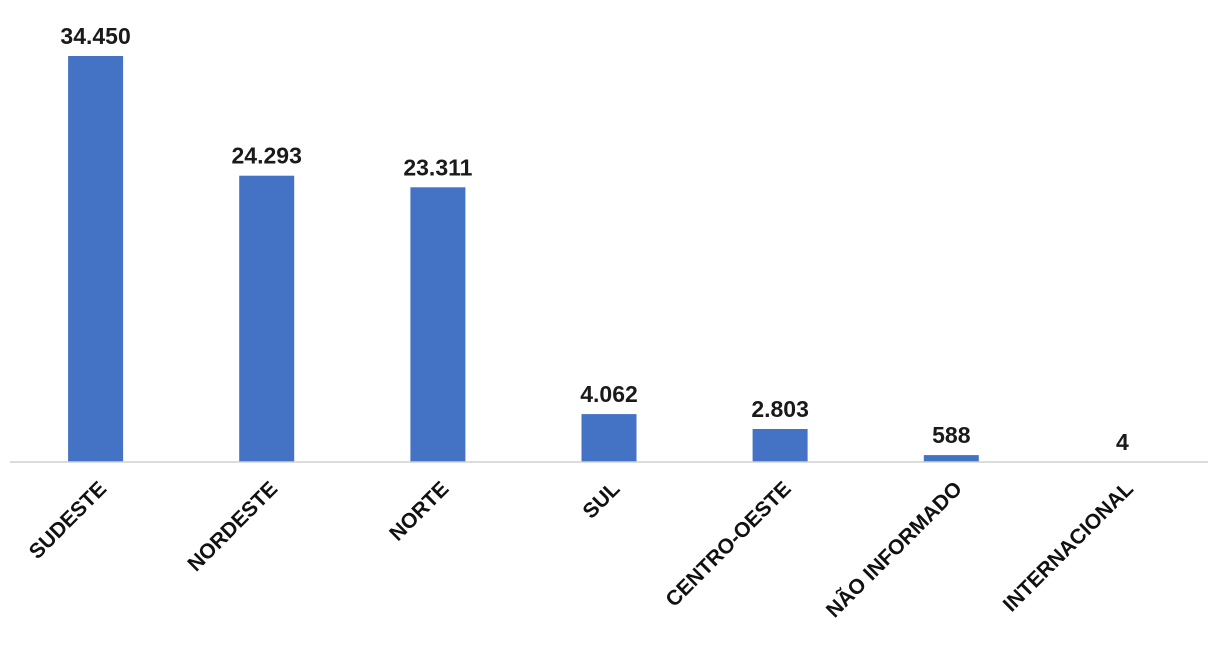 The image size is (1211, 660). I want to click on data-label-centro-oeste: 2.803, so click(780, 409).